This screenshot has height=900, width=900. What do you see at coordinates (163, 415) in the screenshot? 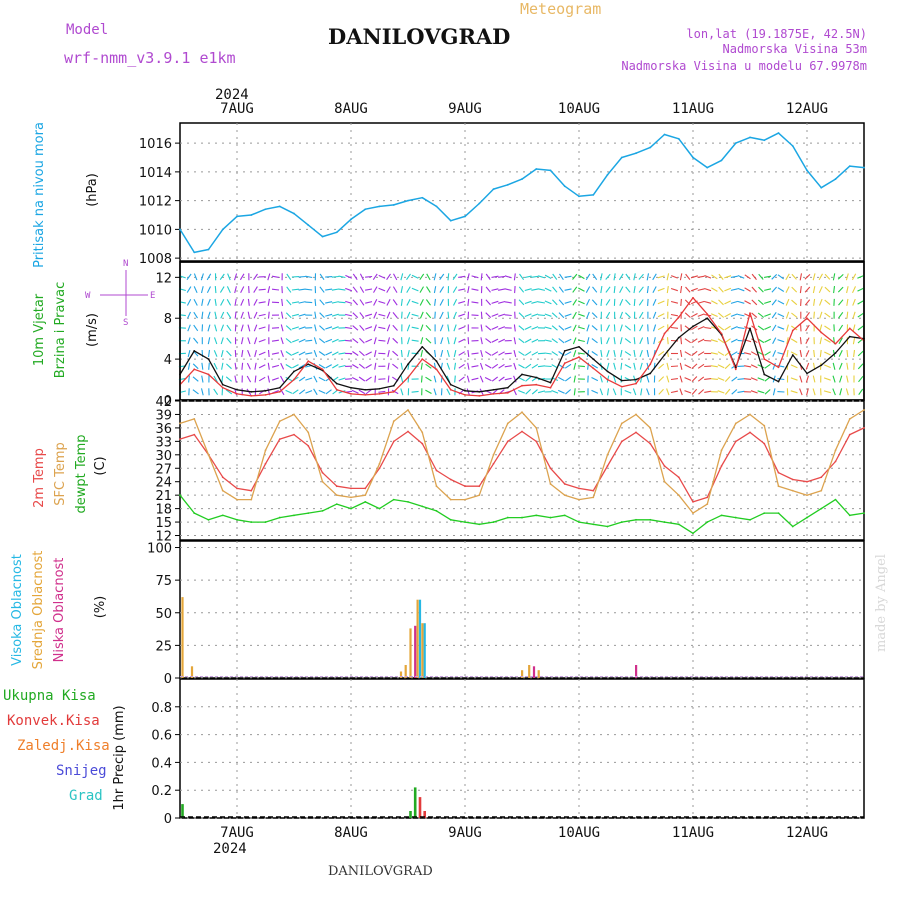
I see `temperature-ytick-label: 39` at bounding box center [163, 415].